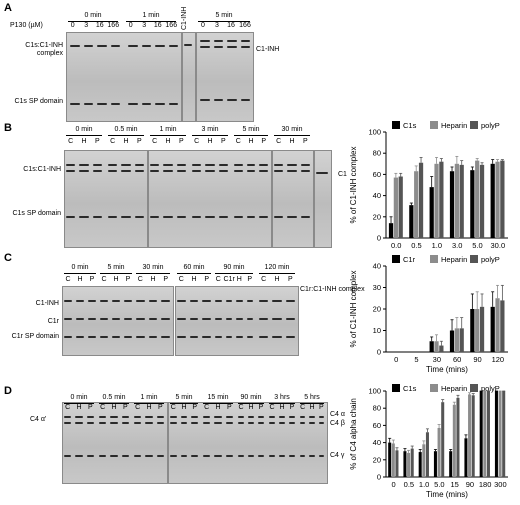 This screenshot has height=505, width=520. I want to click on b-g1-time-label: 0.5 min, so click(126, 129).